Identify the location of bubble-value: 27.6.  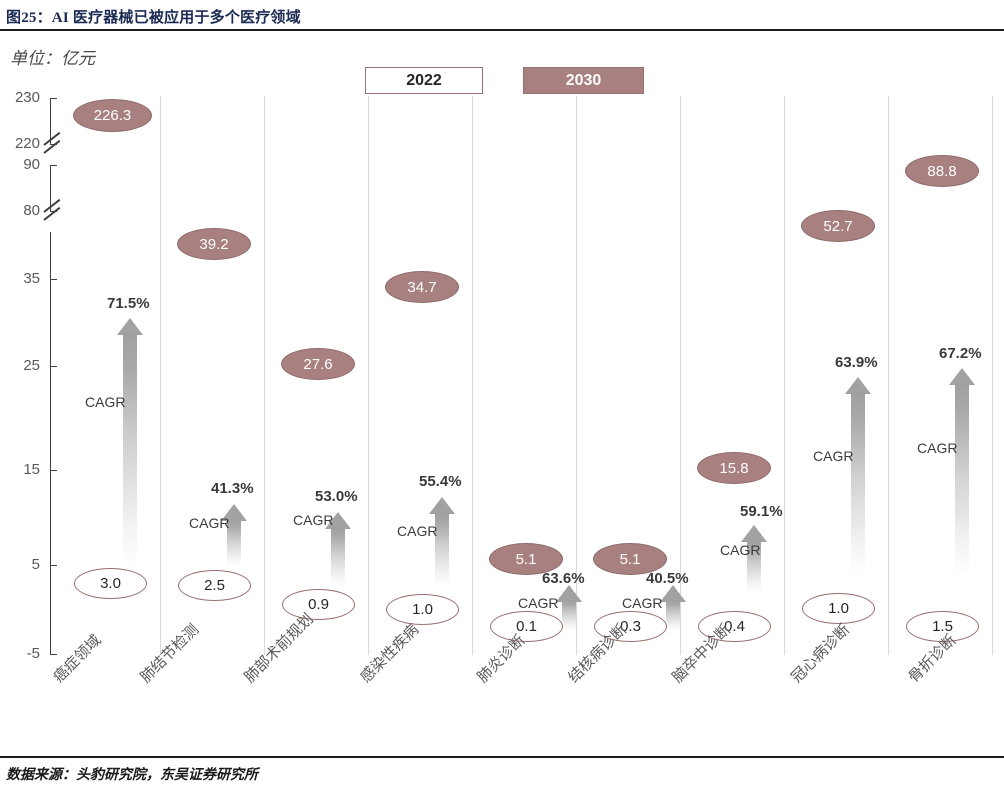
(318, 364).